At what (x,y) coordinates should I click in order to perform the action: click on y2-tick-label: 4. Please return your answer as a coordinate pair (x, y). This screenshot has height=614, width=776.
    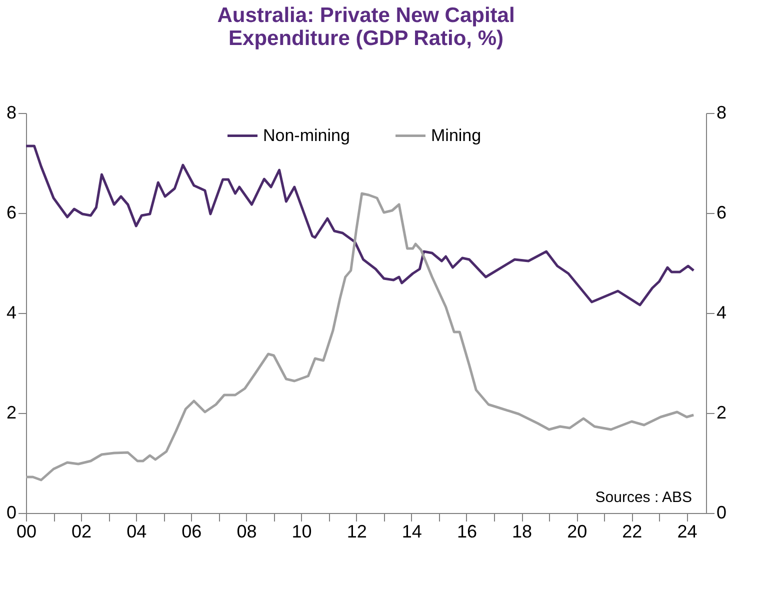
    Looking at the image, I should click on (721, 312).